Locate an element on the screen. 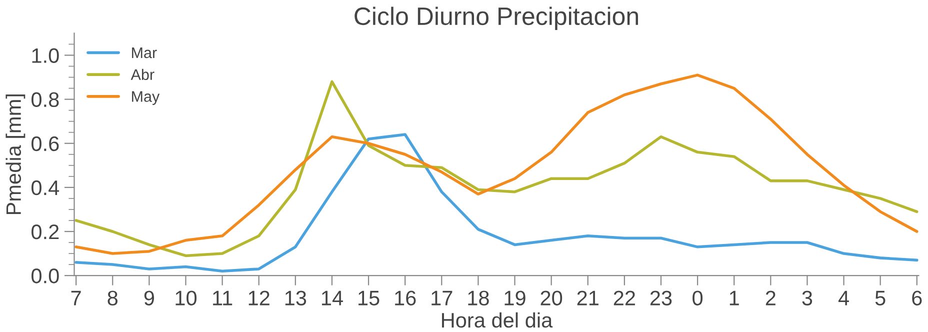 The height and width of the screenshot is (332, 928). x-axis-title: Hora del dia is located at coordinates (497, 320).